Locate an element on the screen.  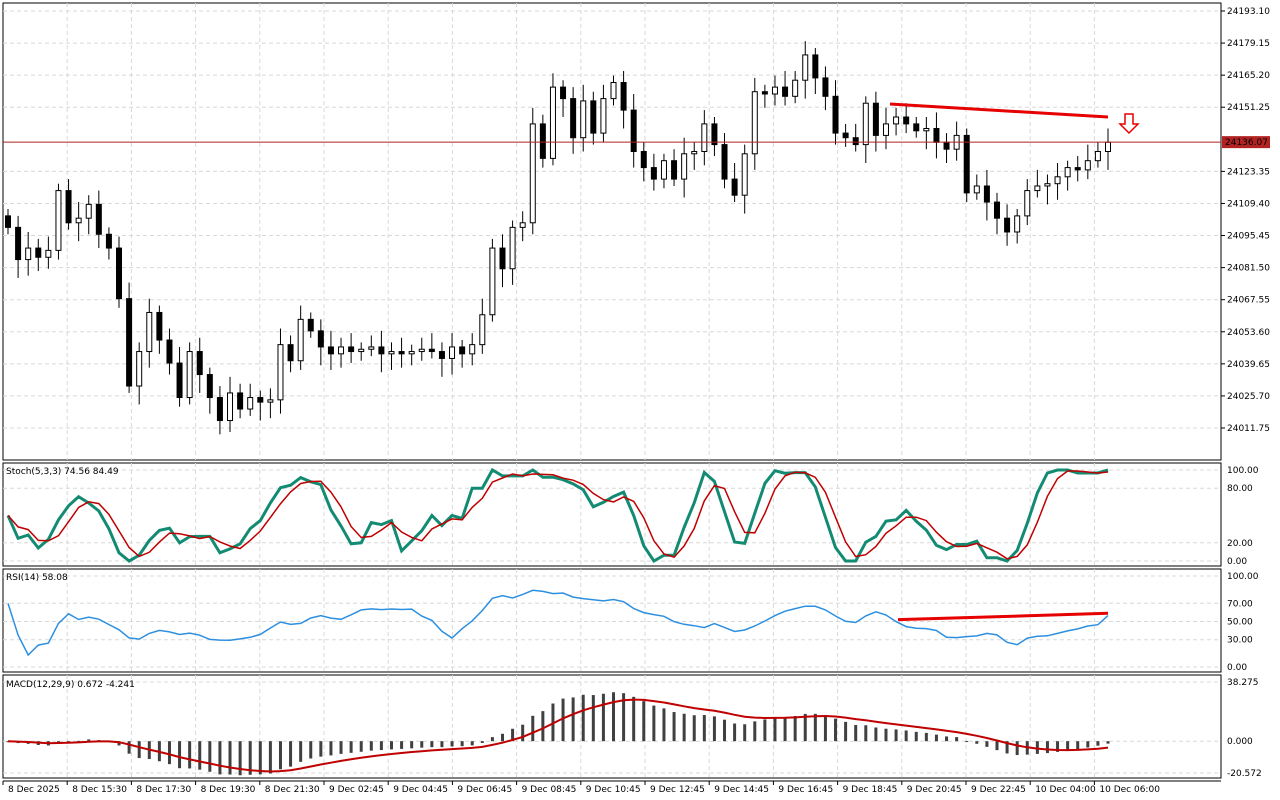
price-trend-line is located at coordinates (999, 110).